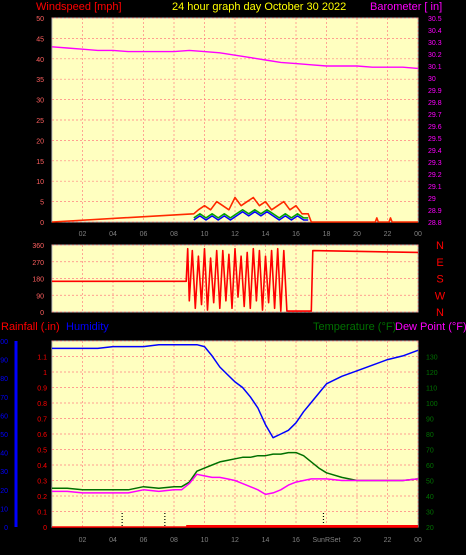 The image size is (466, 560). What do you see at coordinates (418, 234) in the screenshot?
I see `wind-x-tick-label: 00` at bounding box center [418, 234].